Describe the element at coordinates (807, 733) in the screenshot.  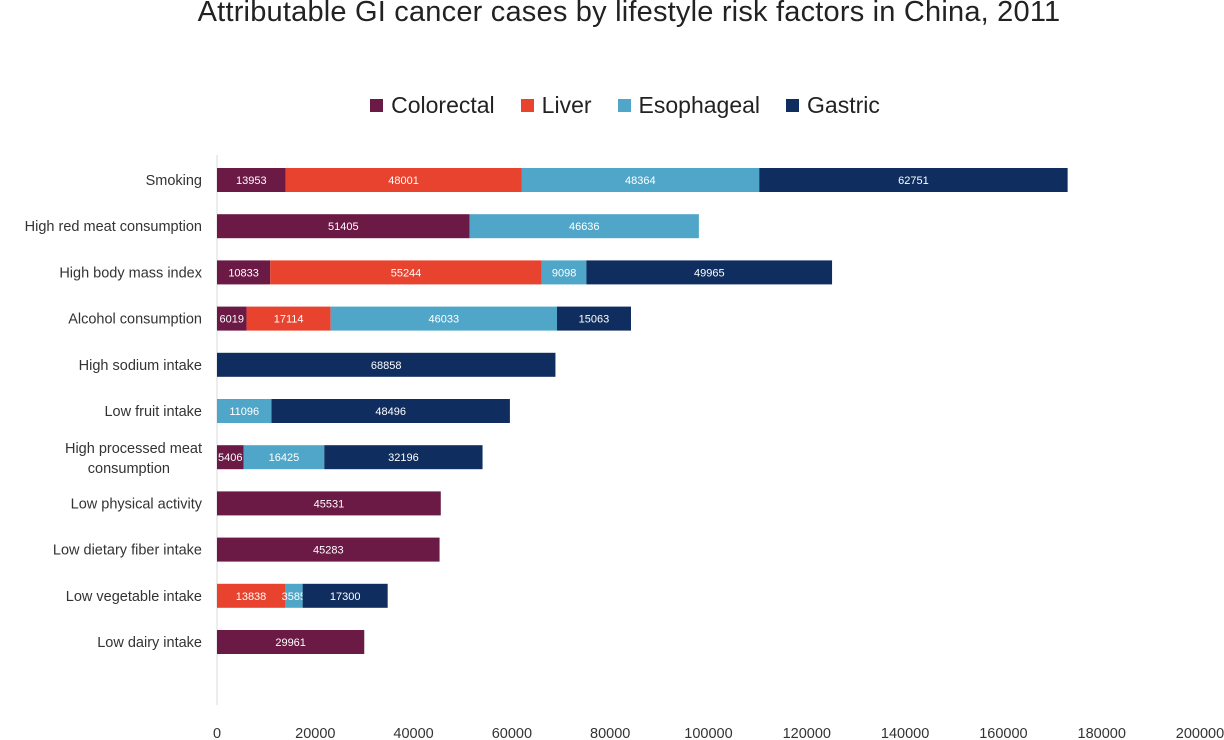
I see `x-tick-label: 120000` at that location.